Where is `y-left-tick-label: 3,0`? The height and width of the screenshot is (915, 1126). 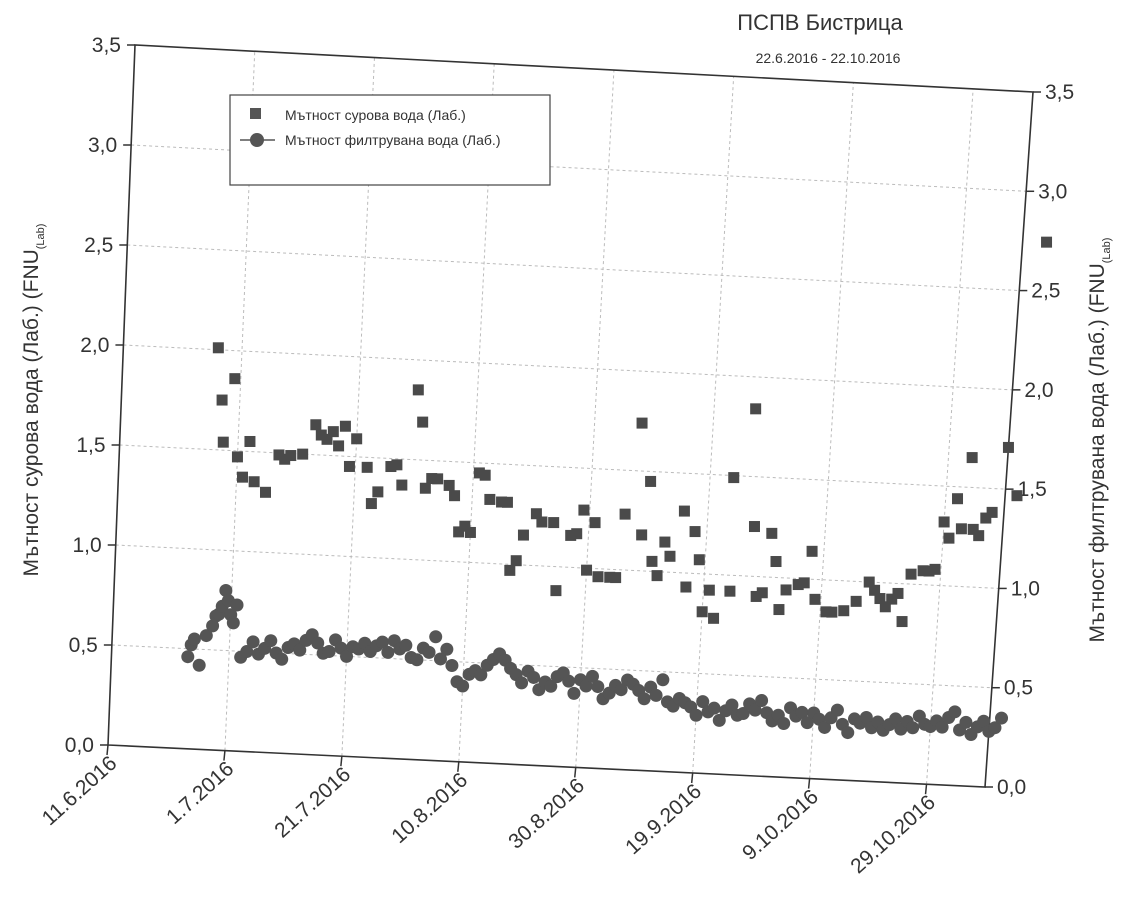
y-left-tick-label: 3,0 is located at coordinates (102, 145).